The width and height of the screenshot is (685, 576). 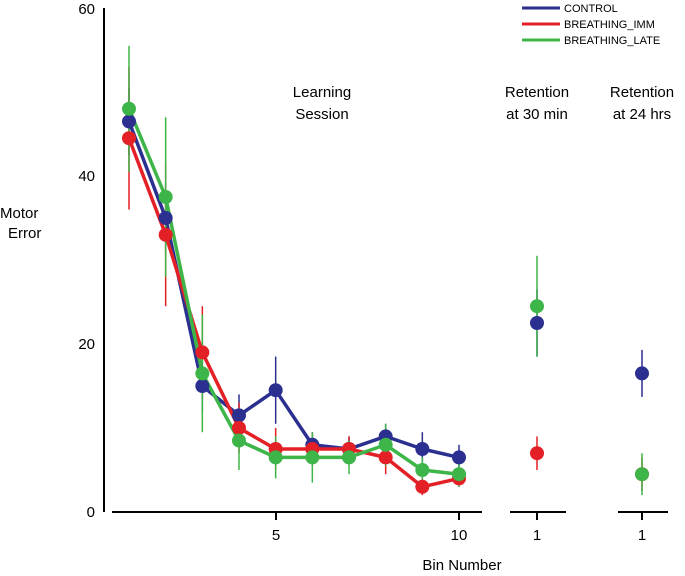 What do you see at coordinates (642, 535) in the screenshot?
I see `x-tick-label-ret24: 1` at bounding box center [642, 535].